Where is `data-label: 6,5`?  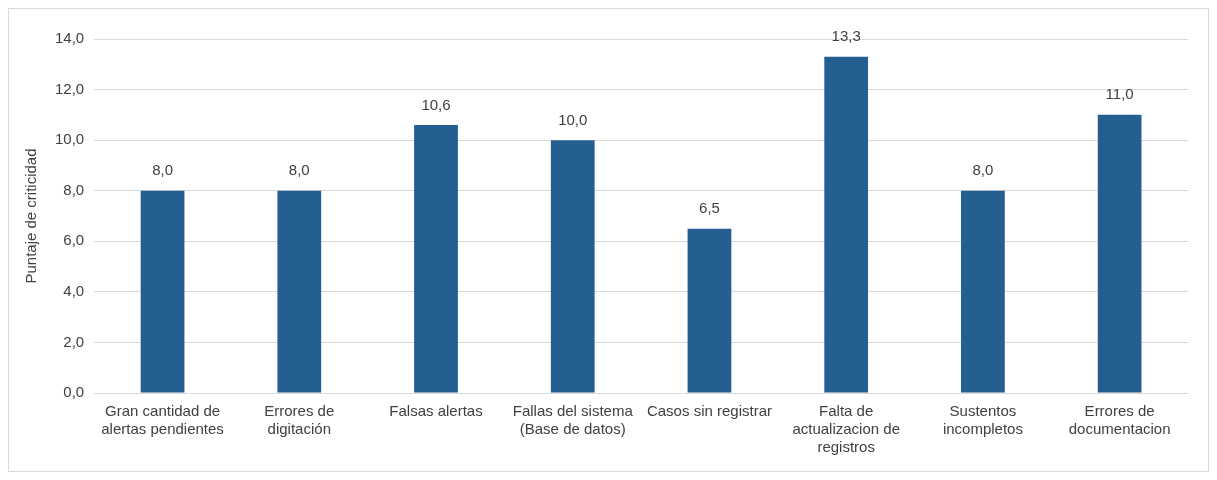
data-label: 6,5 is located at coordinates (709, 208).